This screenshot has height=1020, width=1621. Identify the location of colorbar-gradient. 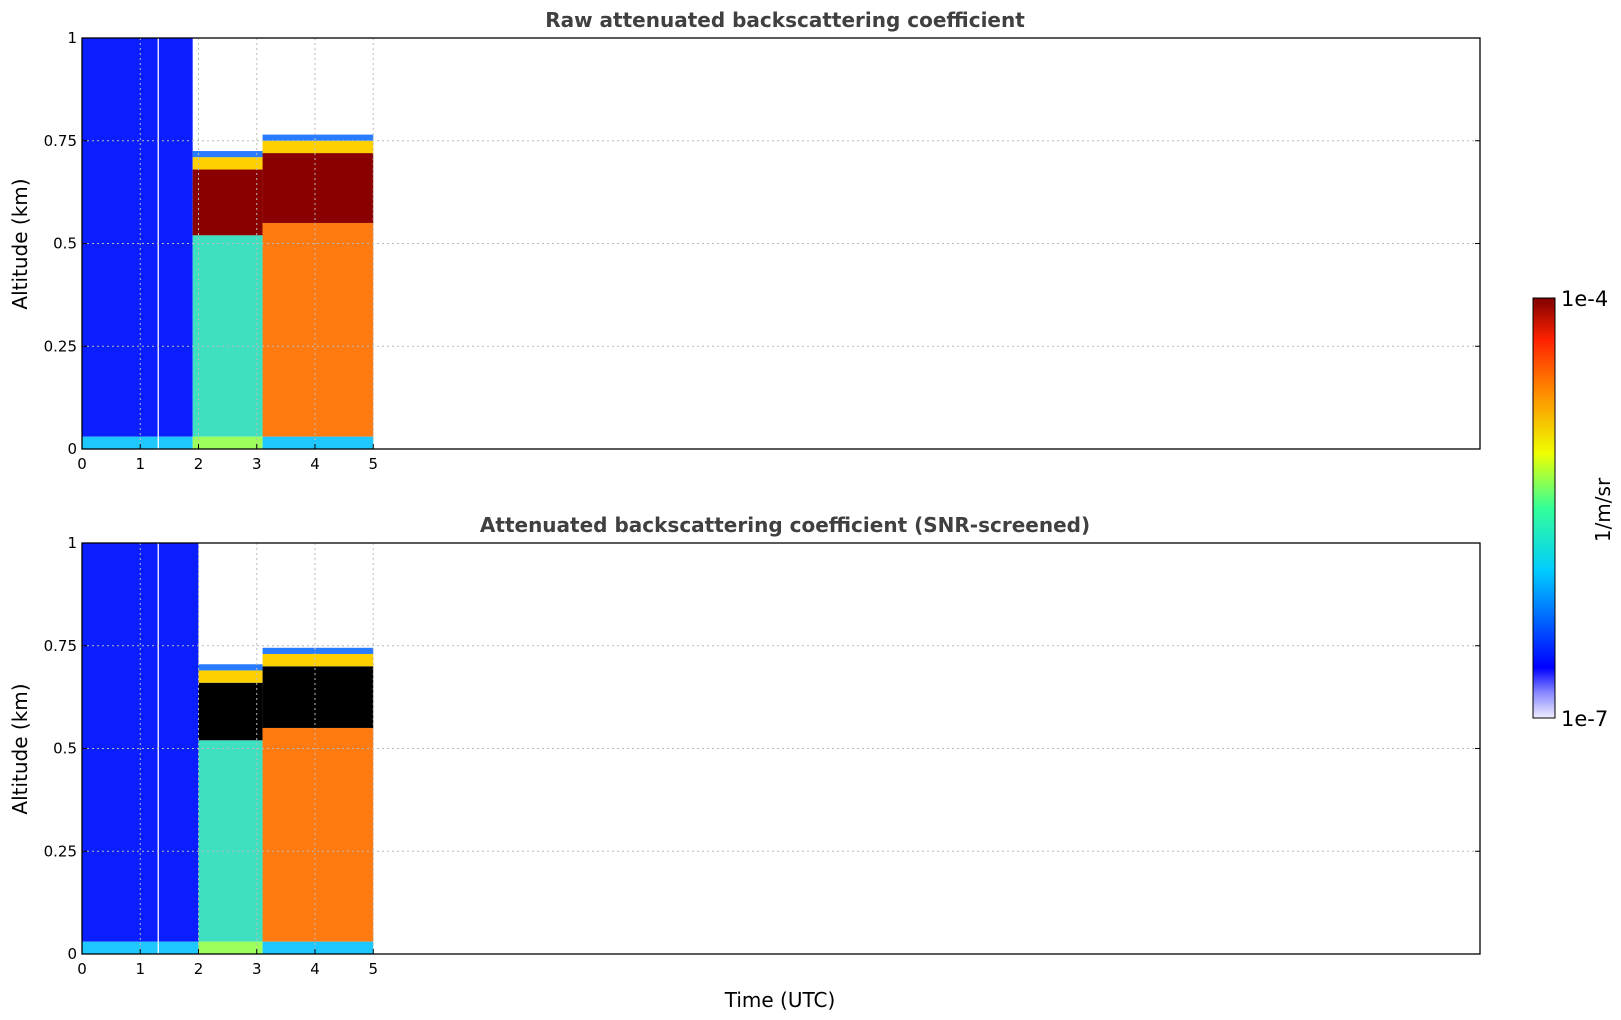
(1544, 508).